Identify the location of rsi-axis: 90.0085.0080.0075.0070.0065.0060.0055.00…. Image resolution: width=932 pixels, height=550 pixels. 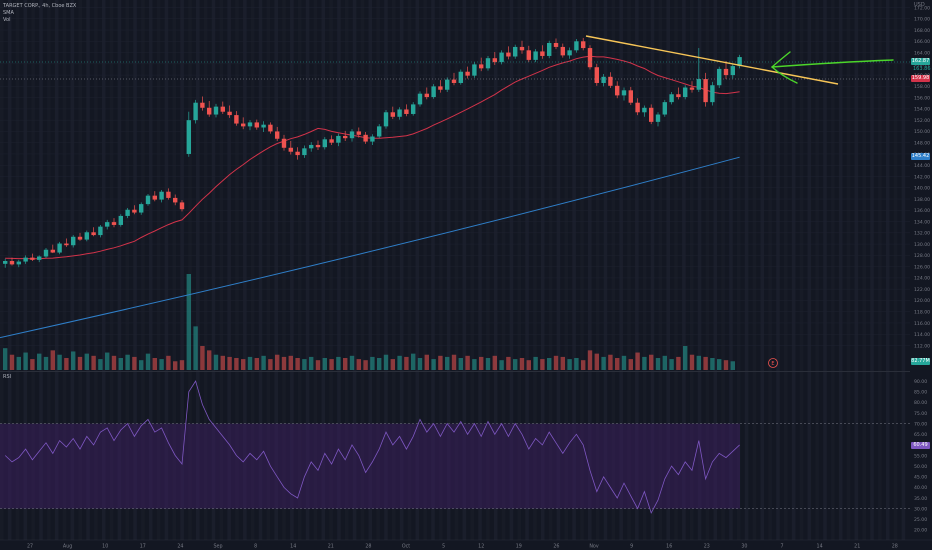
(920, 456).